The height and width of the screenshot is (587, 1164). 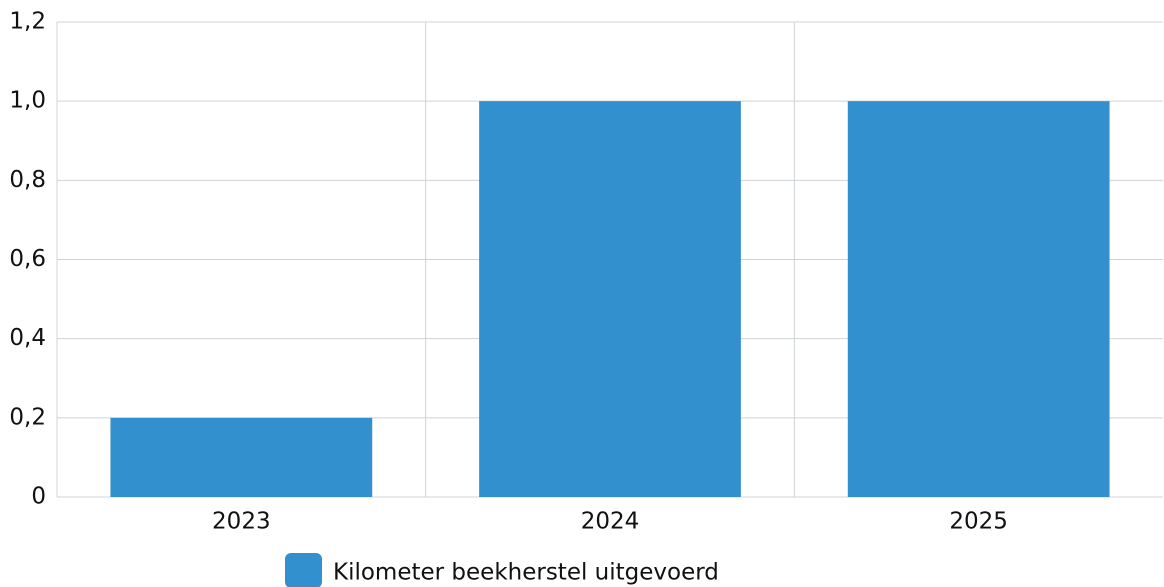 I want to click on bar, so click(x=241, y=457).